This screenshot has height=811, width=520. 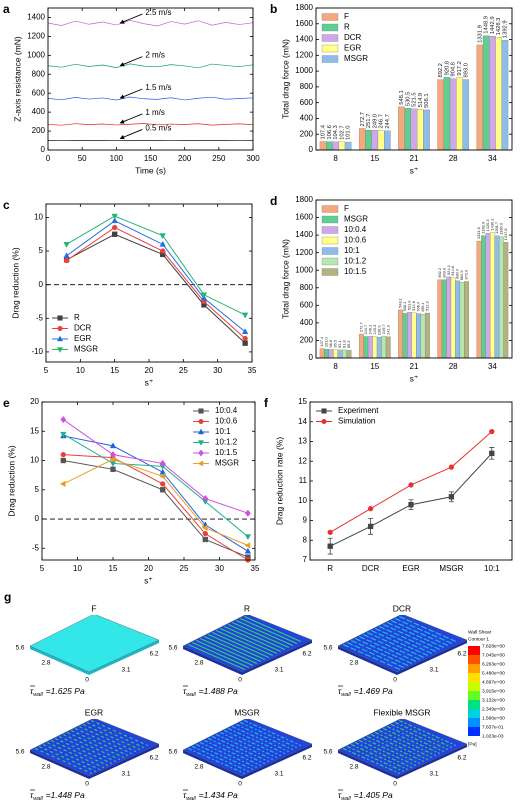 I want to click on colorbar-label: 5.480e+00, so click(x=493, y=673).